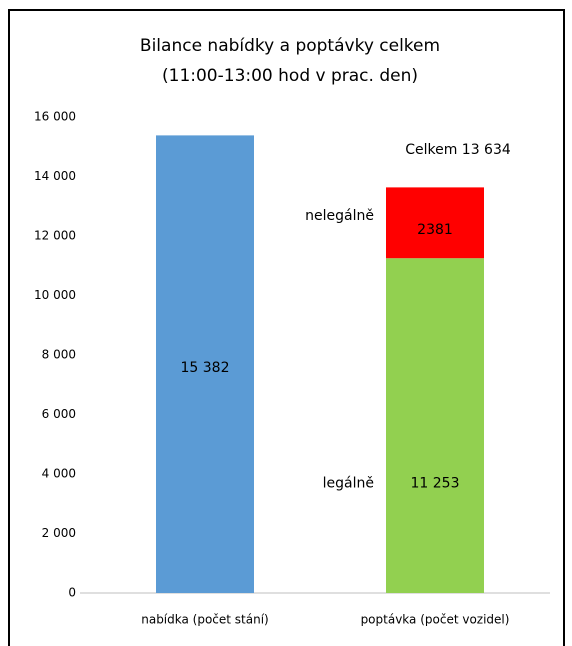 The image size is (572, 646). What do you see at coordinates (59, 355) in the screenshot?
I see `y-tick-label: 8 000` at bounding box center [59, 355].